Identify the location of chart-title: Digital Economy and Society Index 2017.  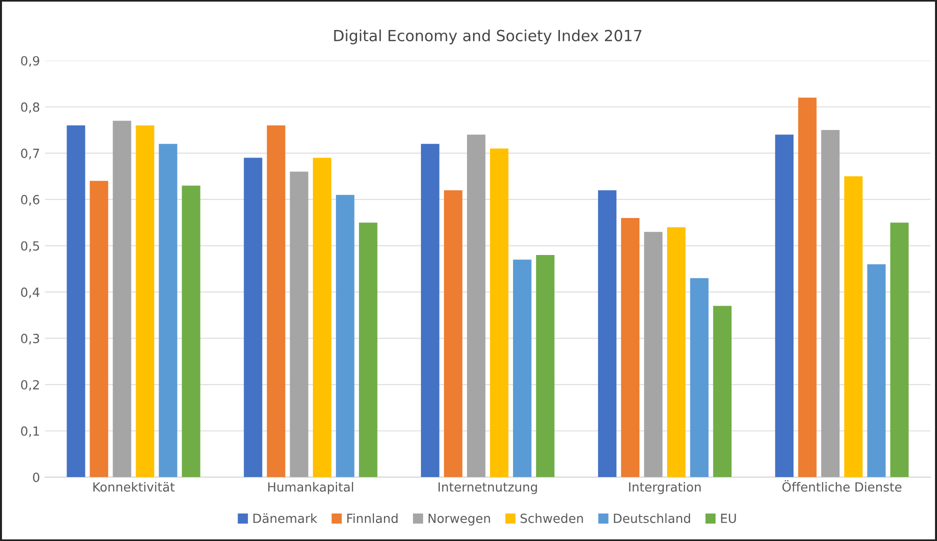
(488, 37).